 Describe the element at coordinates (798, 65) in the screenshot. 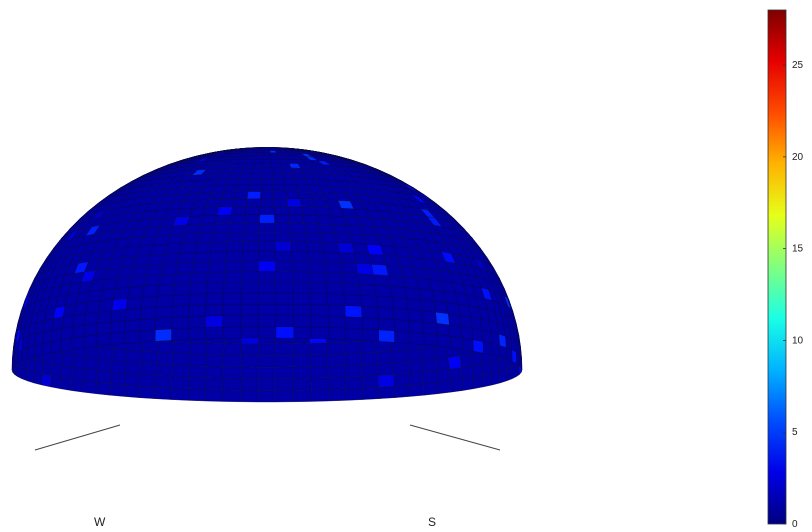

I see `colorbar-tick-label: 25` at that location.